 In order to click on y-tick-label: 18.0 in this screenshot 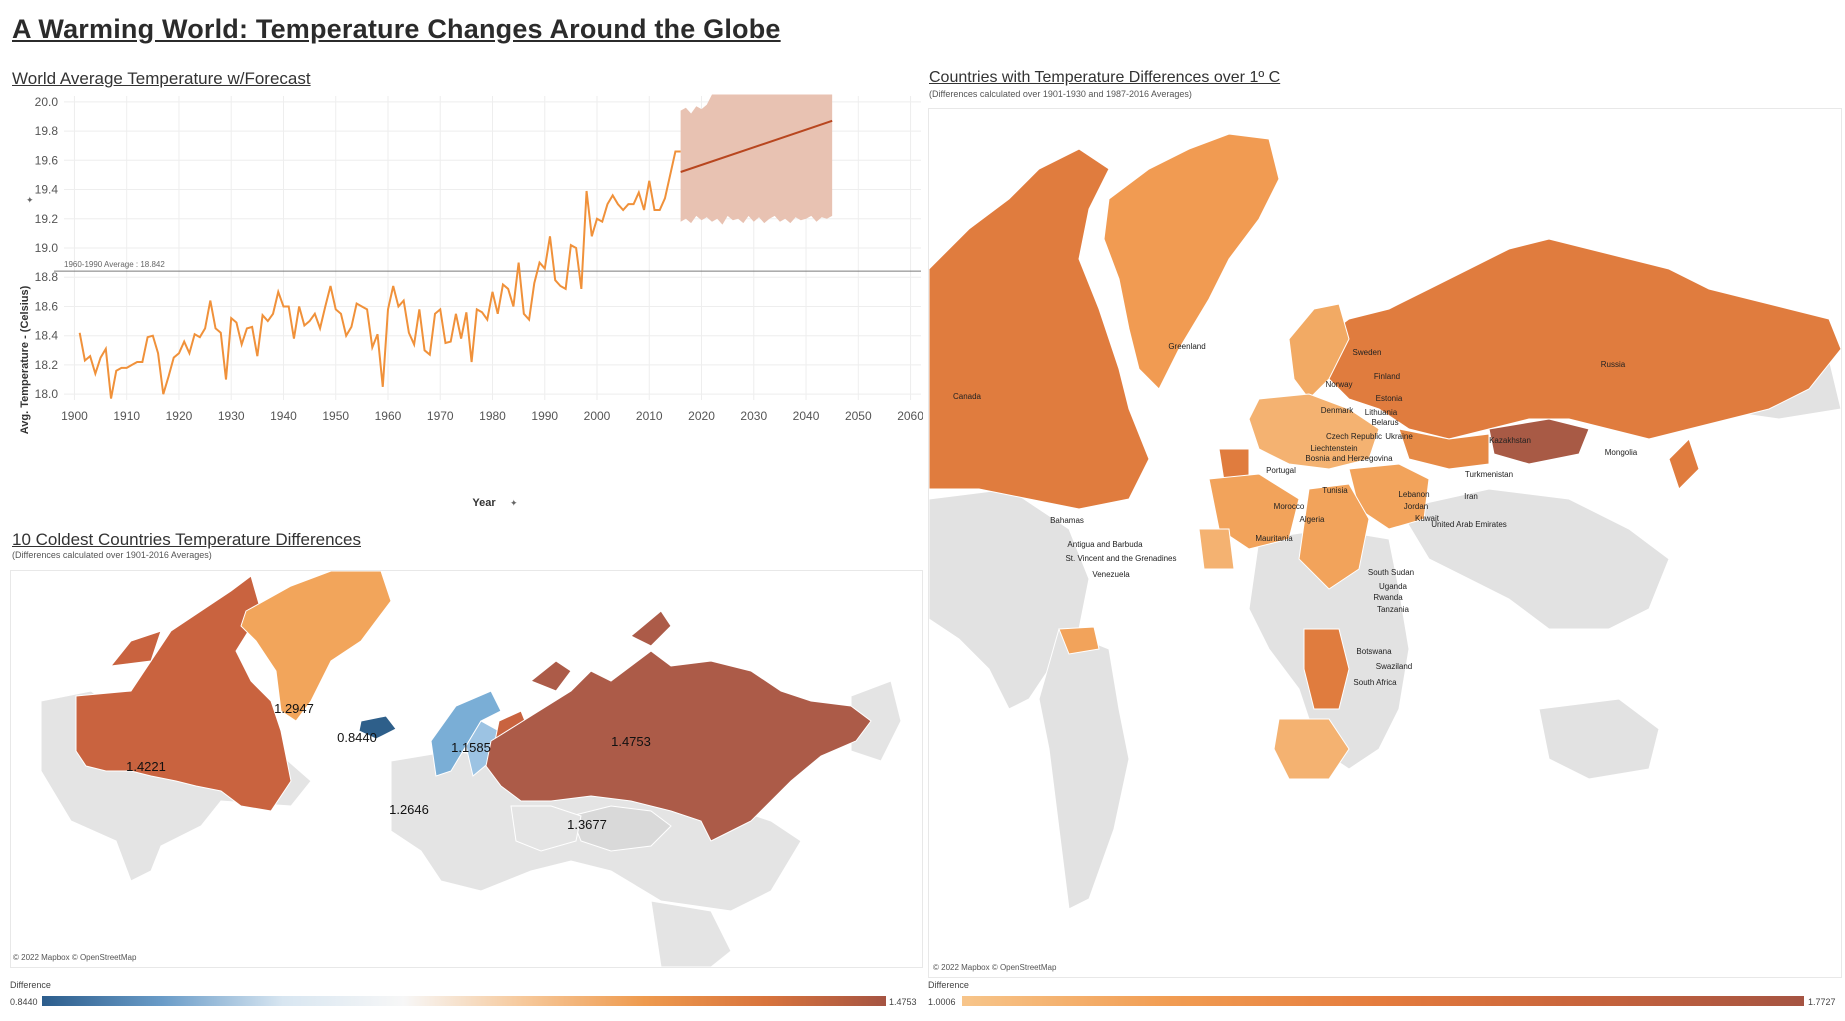, I will do `click(47, 394)`.